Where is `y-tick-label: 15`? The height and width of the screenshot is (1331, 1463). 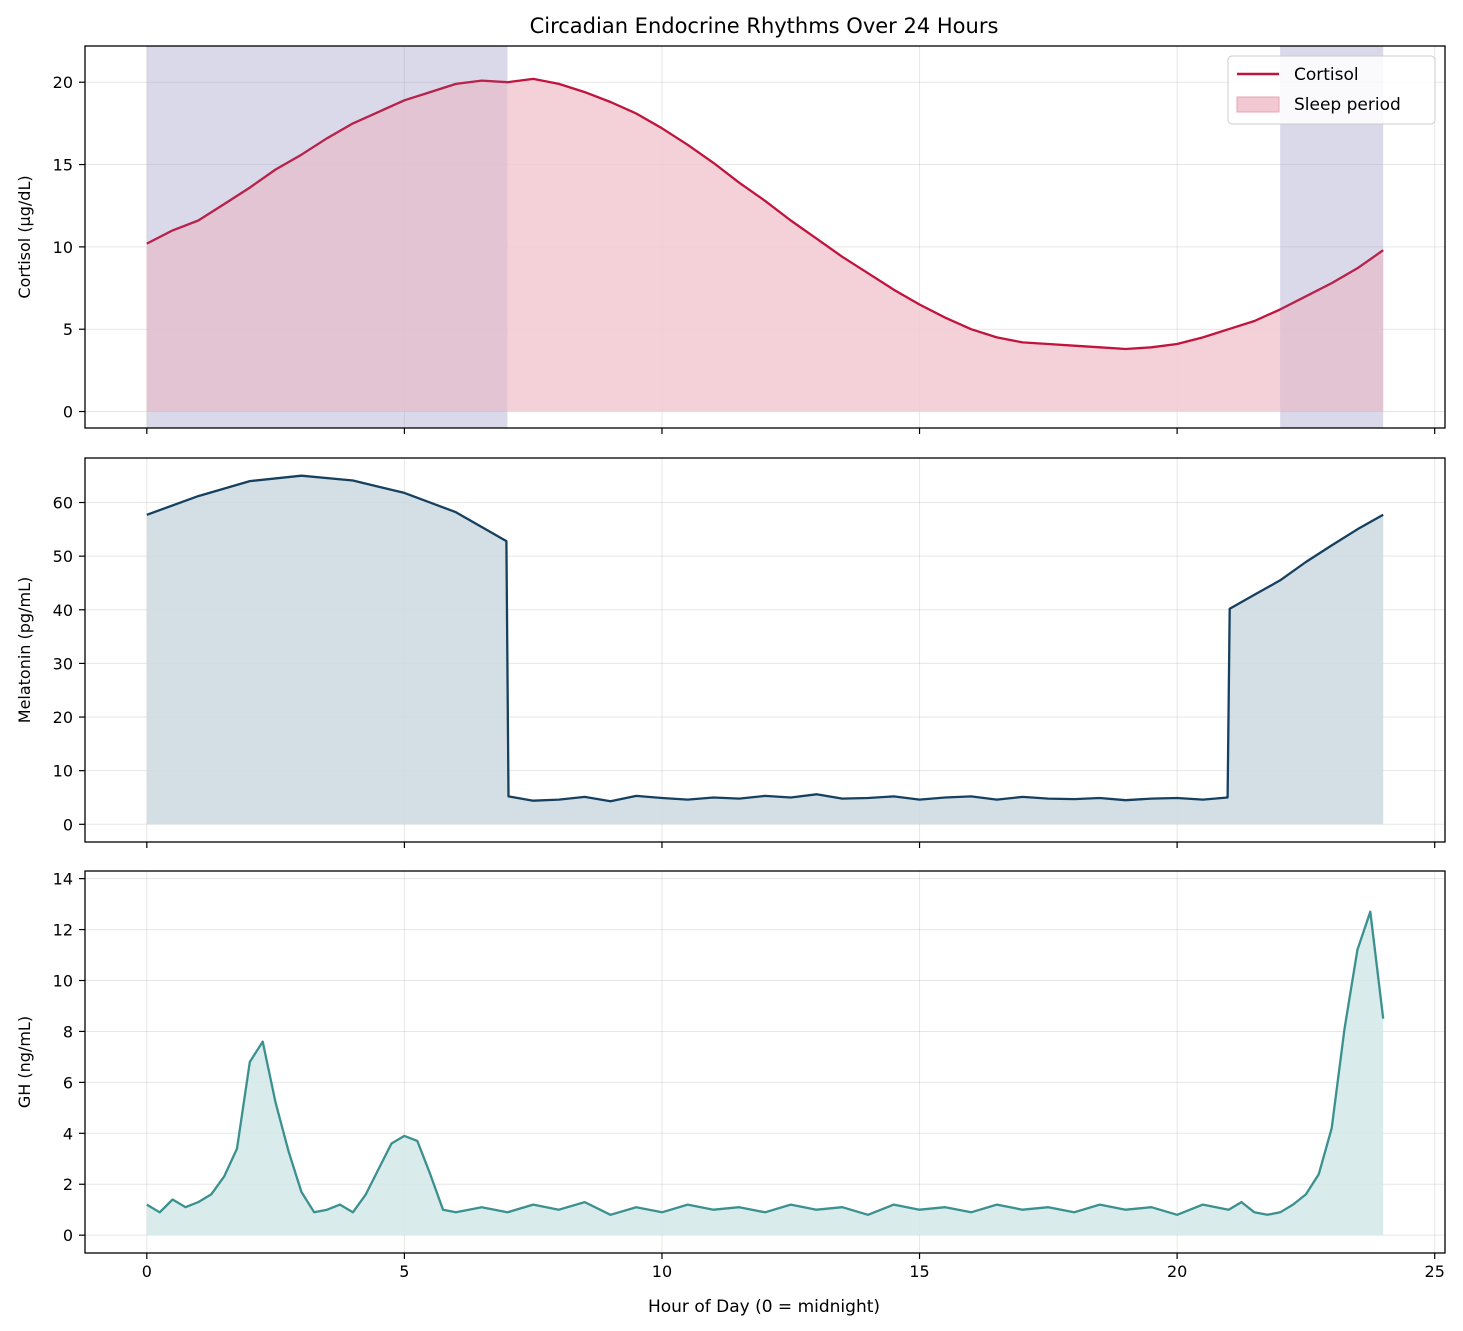
y-tick-label: 15 is located at coordinates (63, 165).